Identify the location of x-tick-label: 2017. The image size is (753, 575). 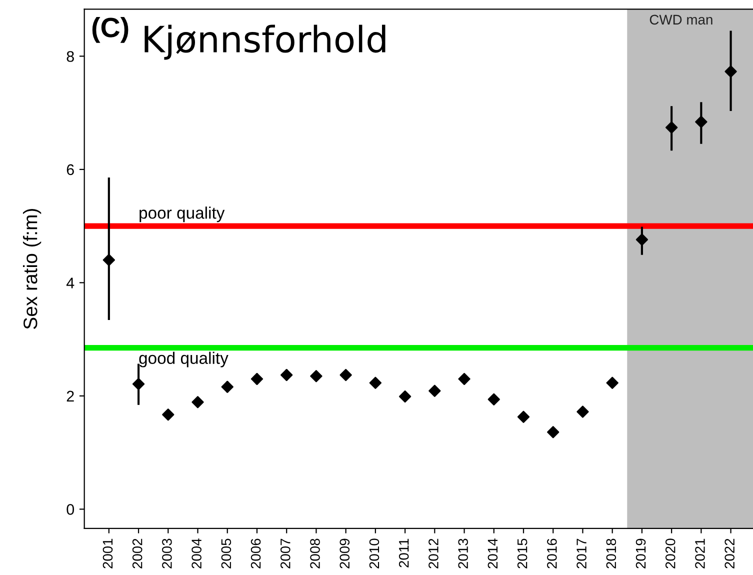
(581, 553).